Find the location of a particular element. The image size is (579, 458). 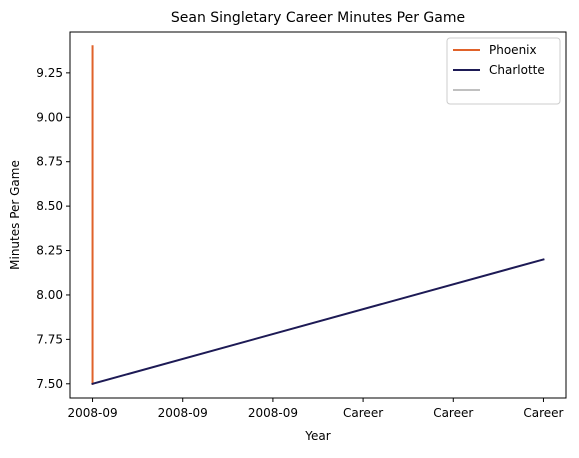

y-tick-label: 7.75 is located at coordinates (49, 339).